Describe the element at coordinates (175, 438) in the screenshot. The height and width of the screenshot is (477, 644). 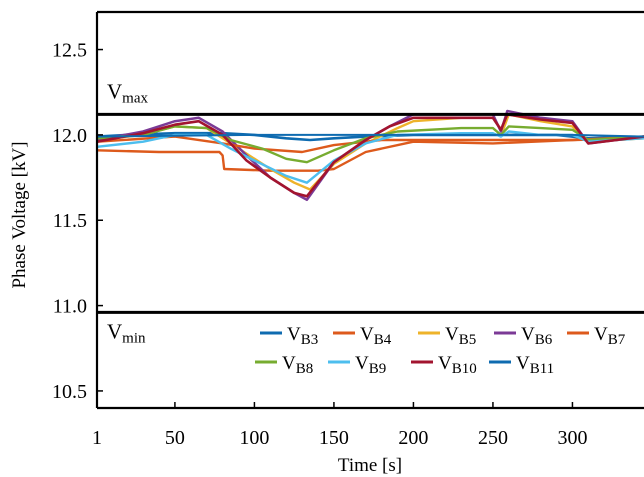
I see `x-tick-label: 50` at that location.